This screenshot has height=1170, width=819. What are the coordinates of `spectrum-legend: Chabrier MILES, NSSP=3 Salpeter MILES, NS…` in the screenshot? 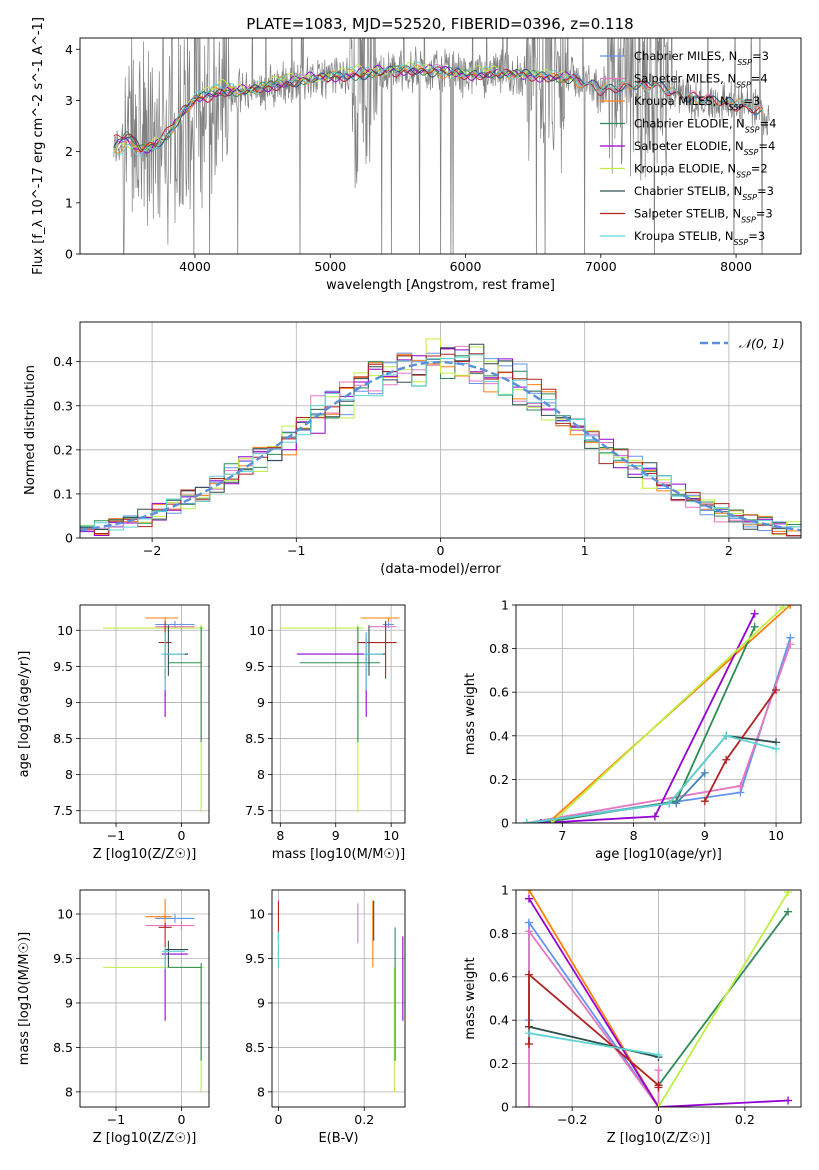 It's located at (688, 148).